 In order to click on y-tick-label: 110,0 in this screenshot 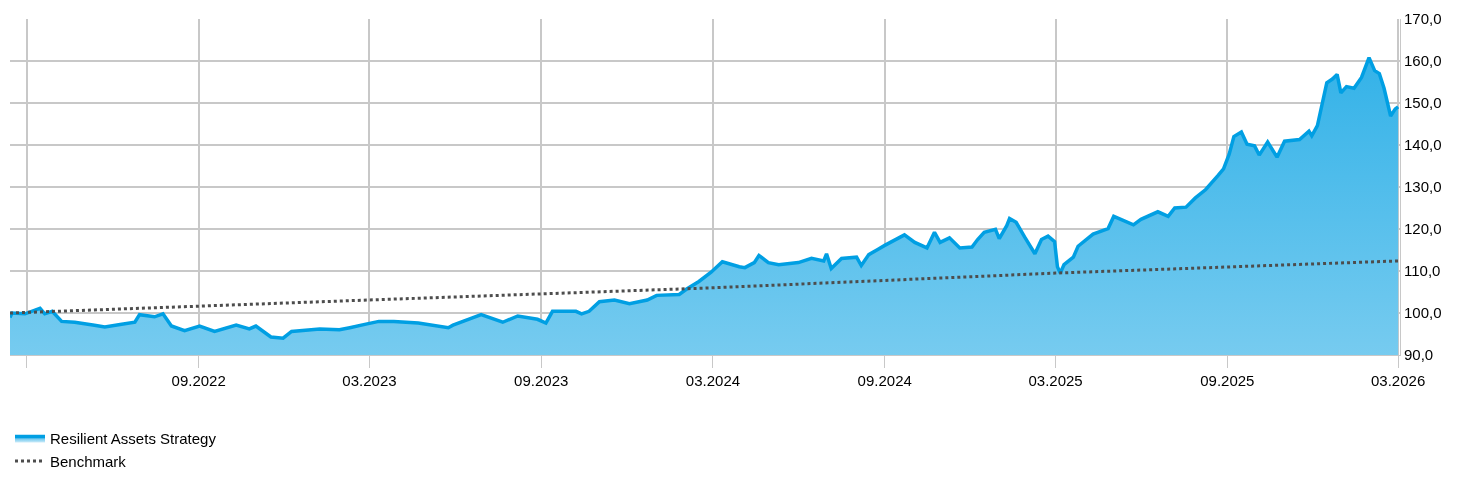, I will do `click(1422, 271)`.